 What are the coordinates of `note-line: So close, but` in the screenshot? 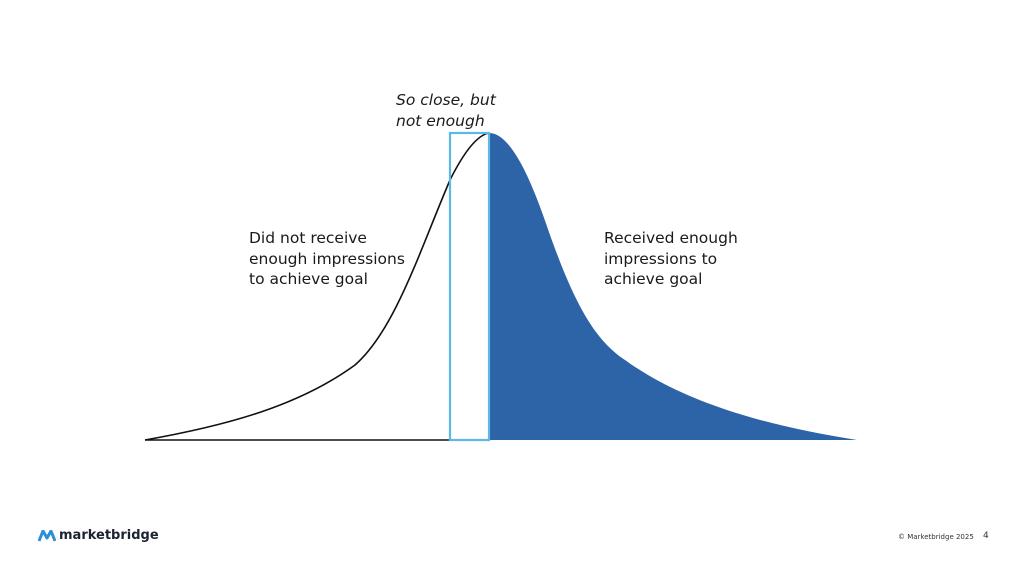 It's located at (446, 100).